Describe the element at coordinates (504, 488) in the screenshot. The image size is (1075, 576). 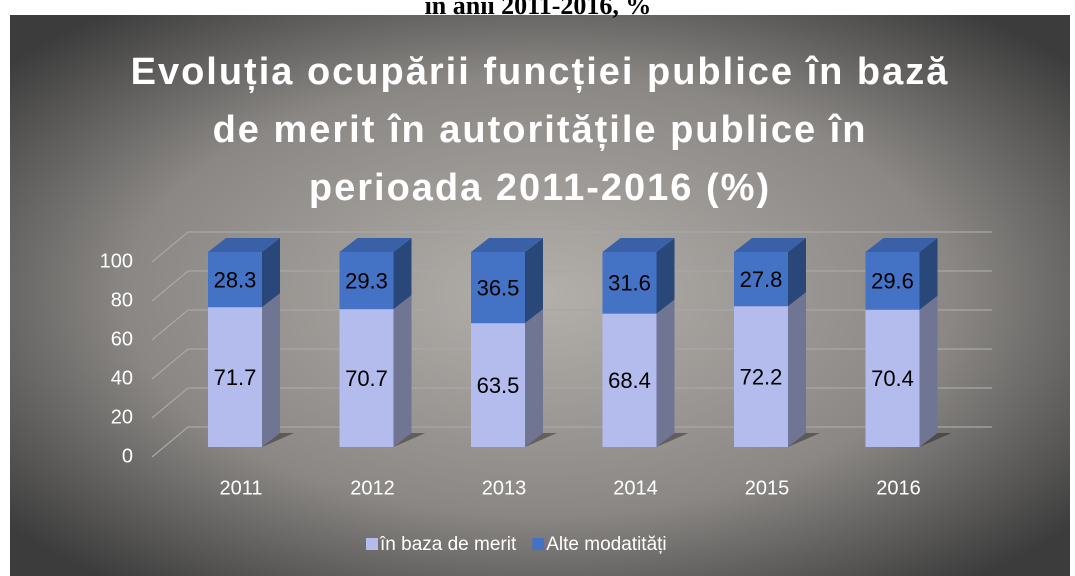
I see `x-tick-label: 2013` at that location.